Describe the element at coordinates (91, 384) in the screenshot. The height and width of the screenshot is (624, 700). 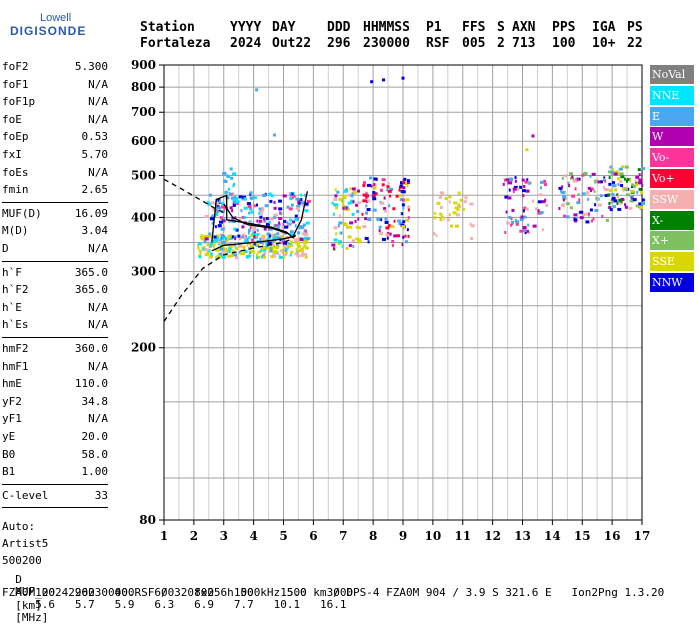
I see `param-value: 110.0` at that location.